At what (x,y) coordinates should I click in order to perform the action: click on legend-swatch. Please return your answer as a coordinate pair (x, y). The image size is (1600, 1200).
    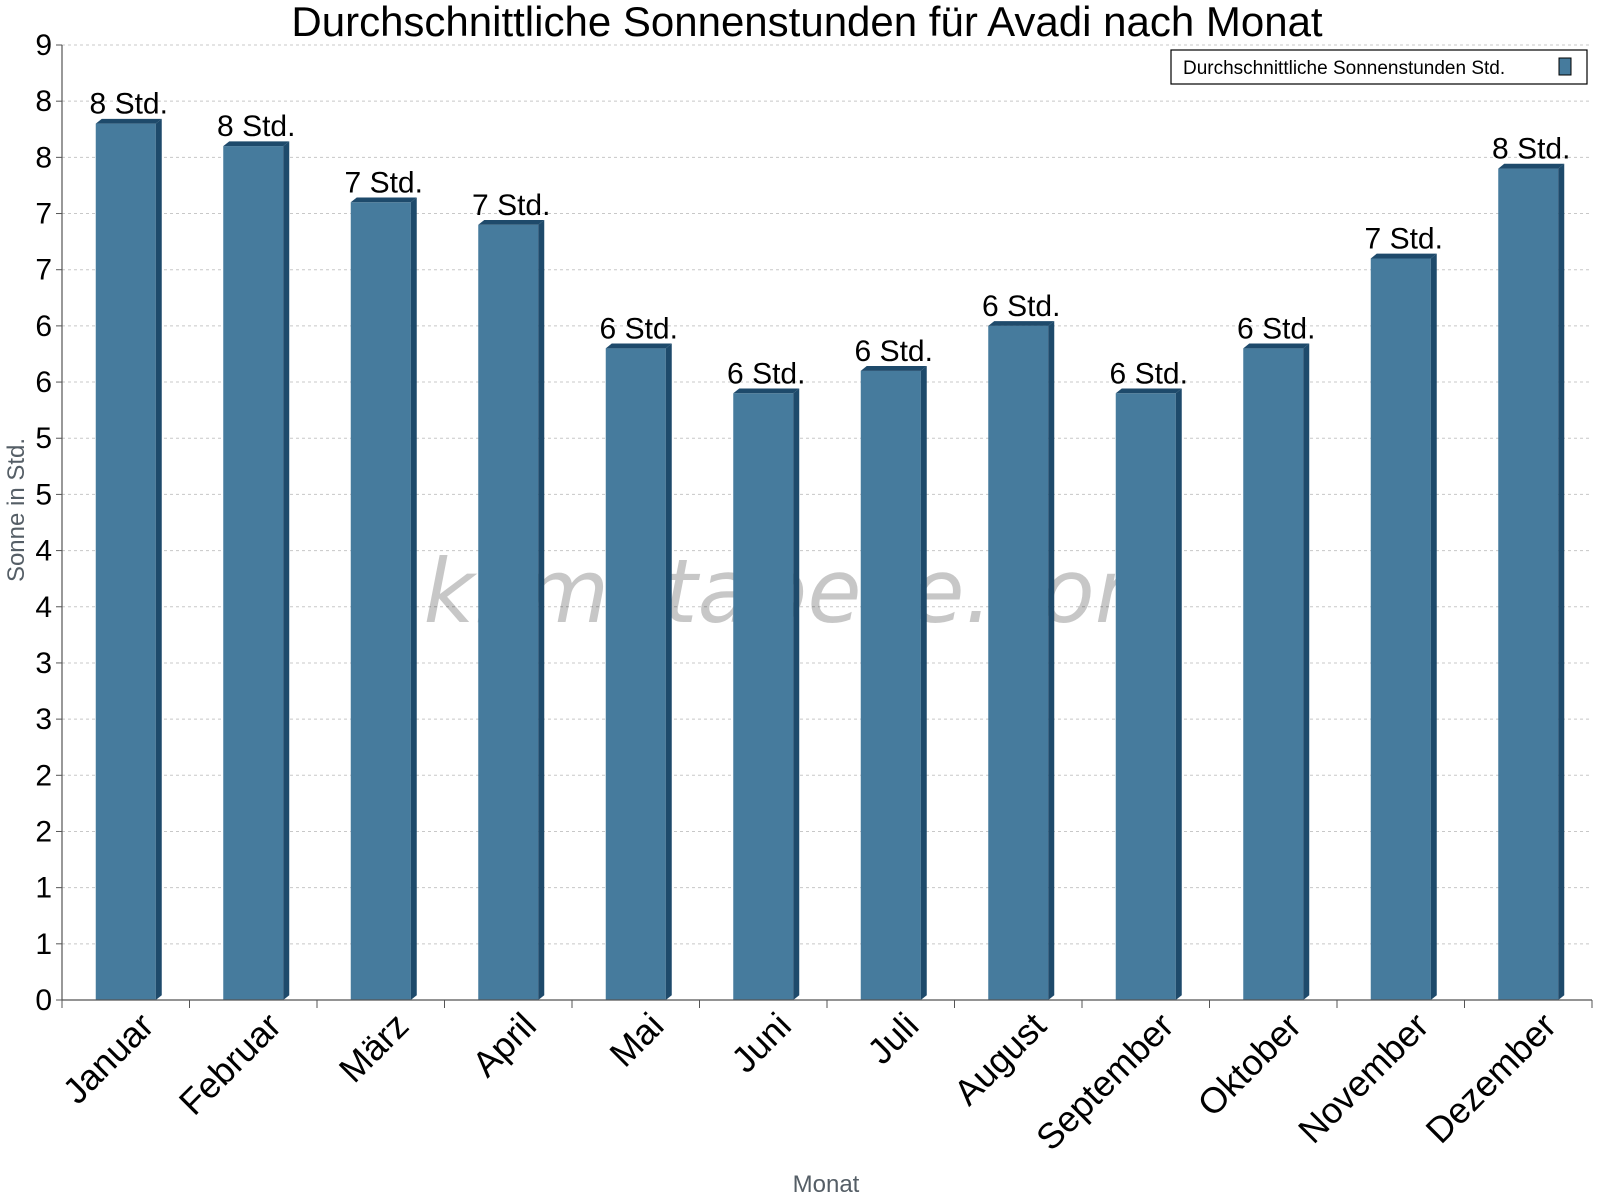
    Looking at the image, I should click on (1565, 66).